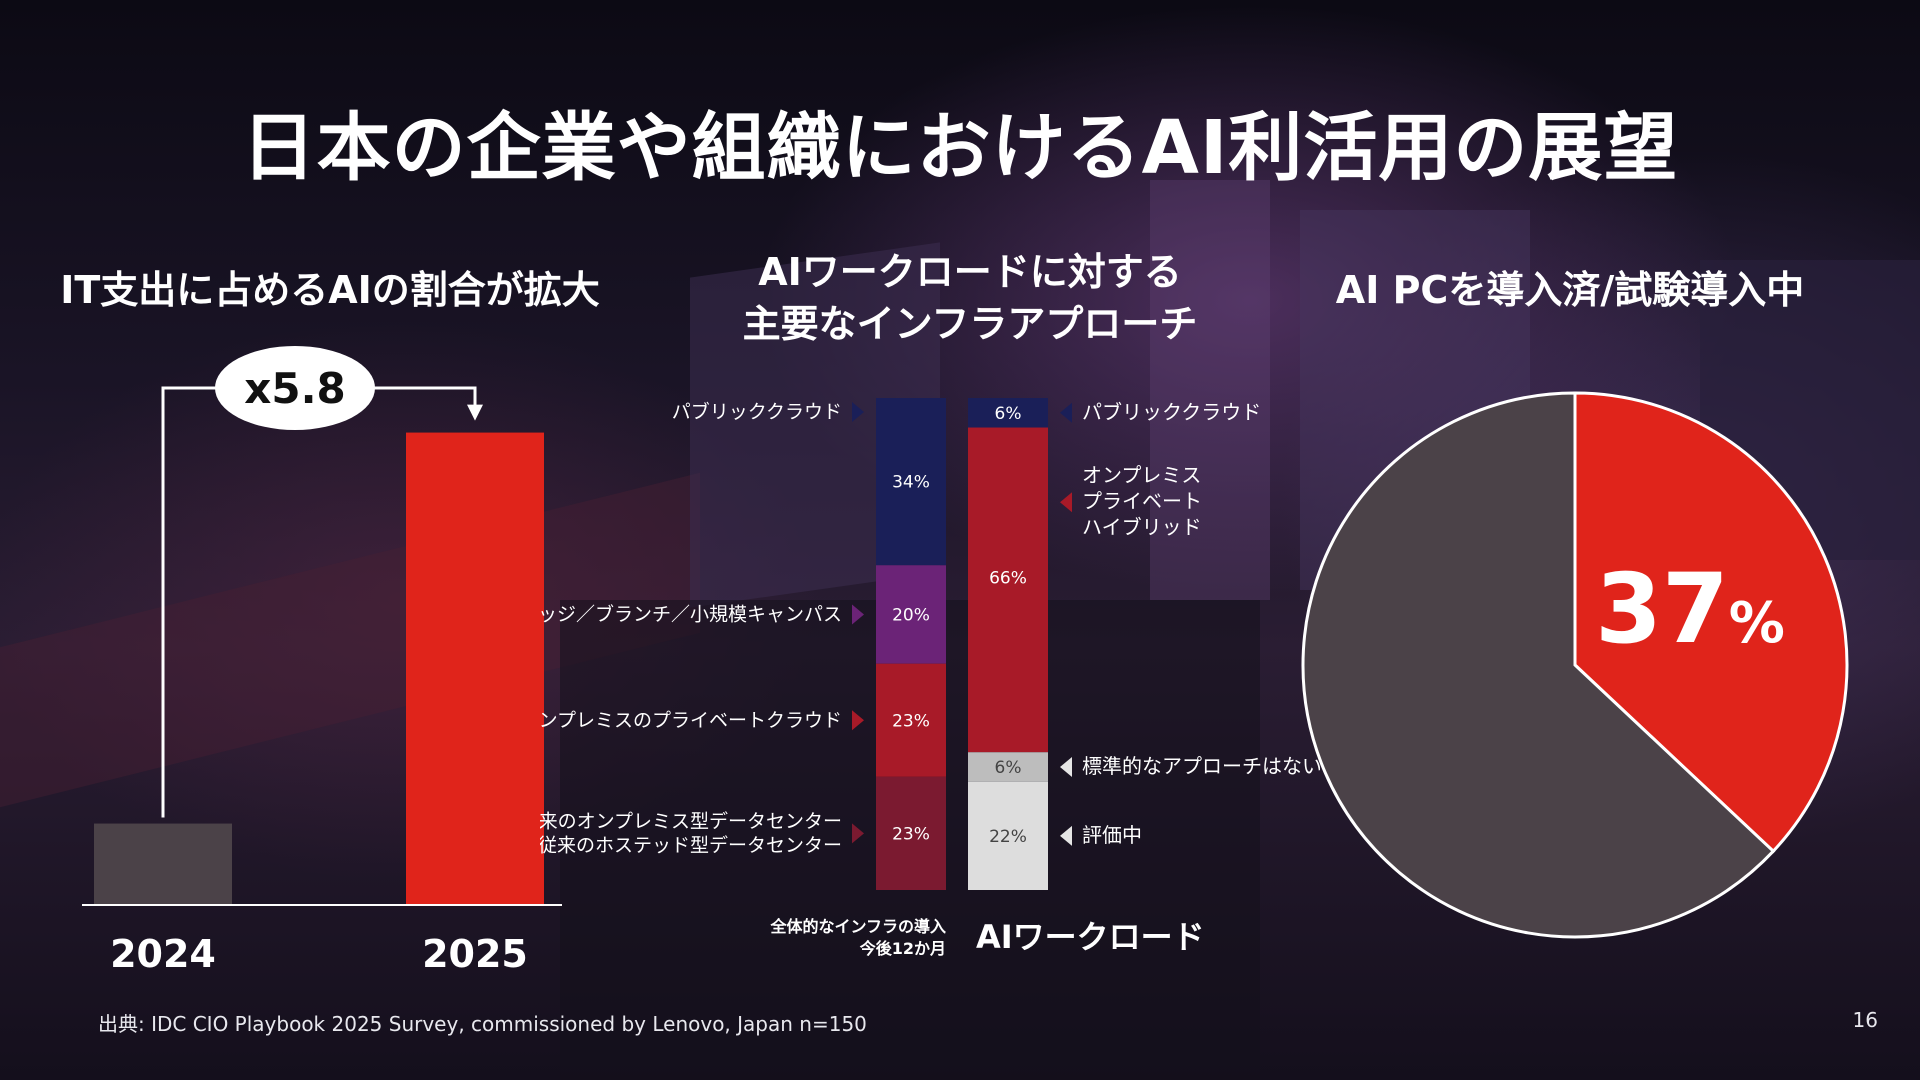 The width and height of the screenshot is (1920, 1080). Describe the element at coordinates (857, 926) in the screenshot. I see `x-category-label: 全体的なインフラの導入` at that location.